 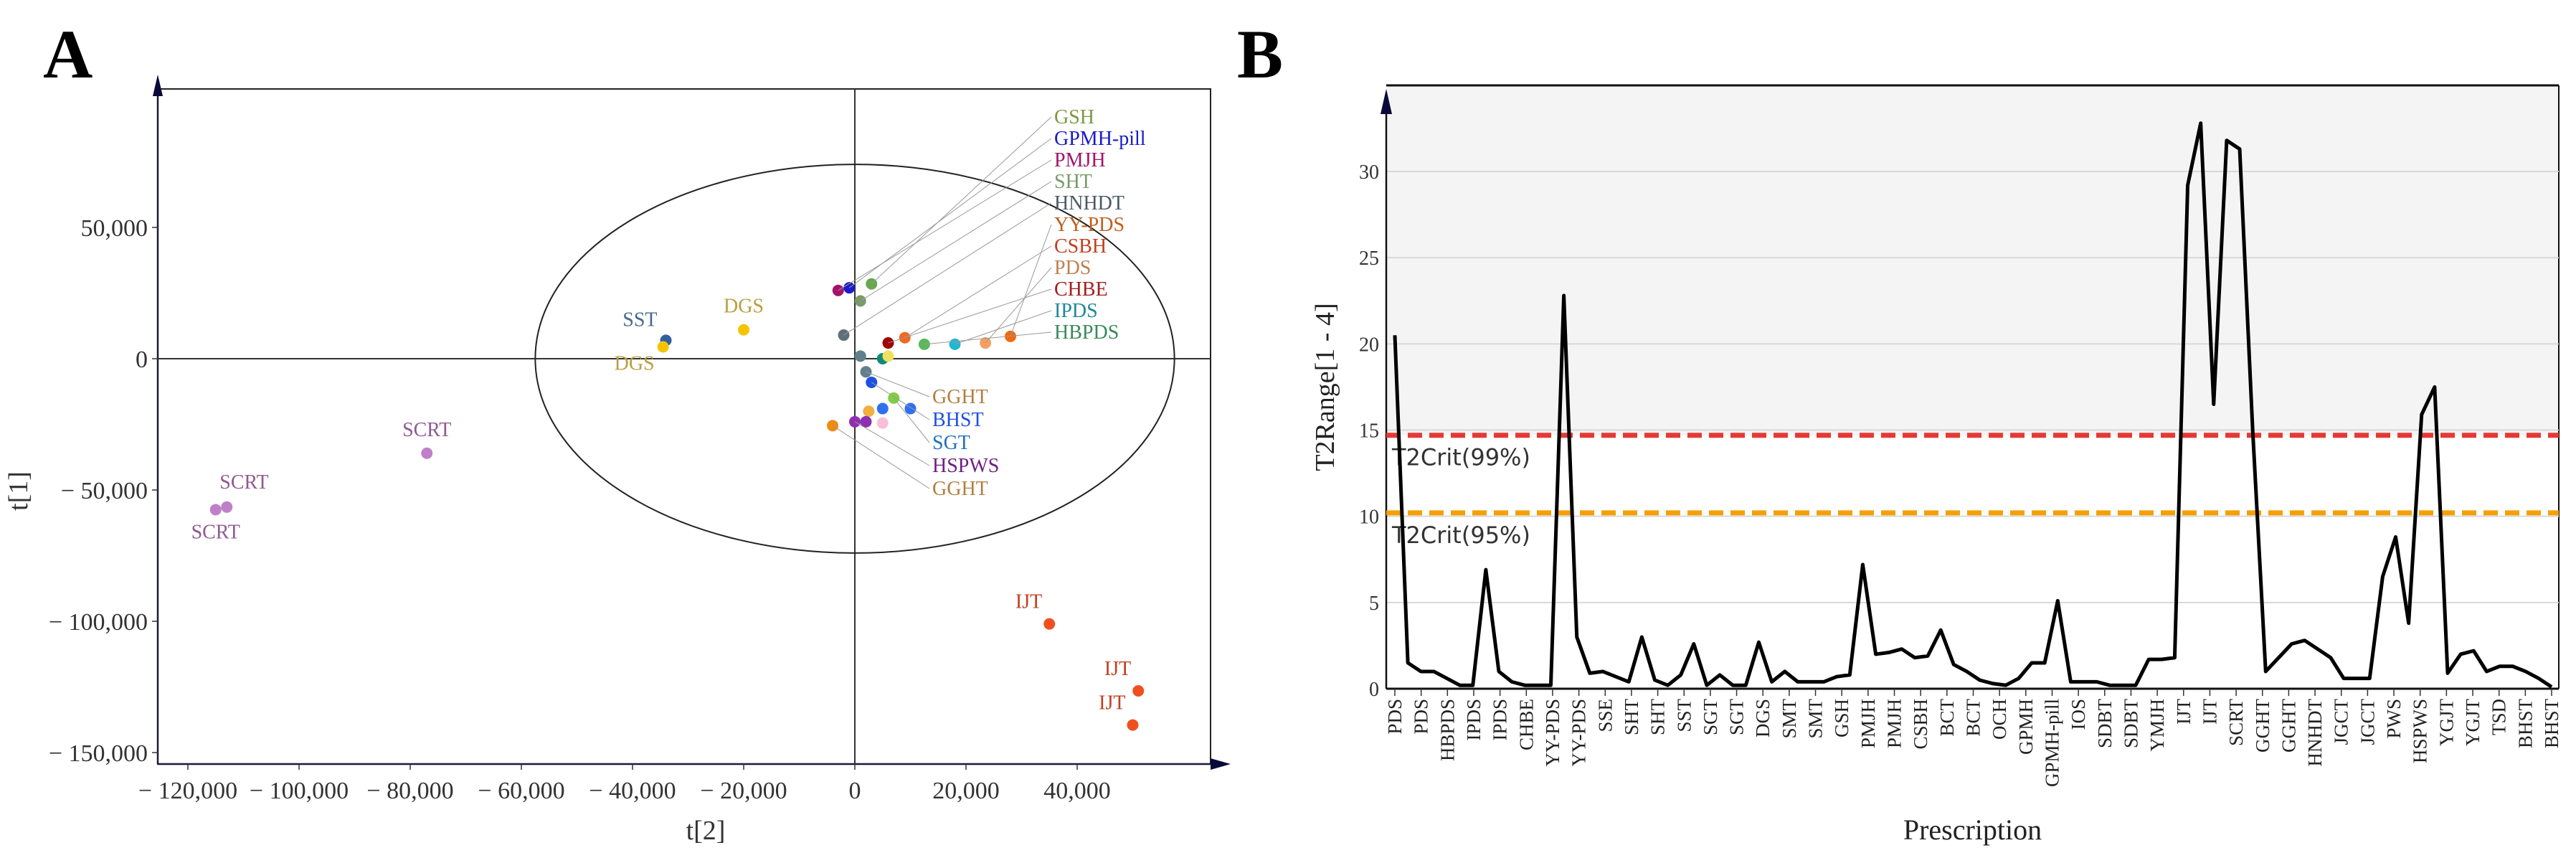 I want to click on point-label: CHBE, so click(x=1081, y=289).